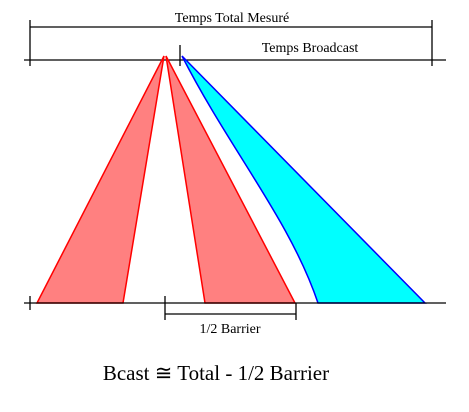 Image resolution: width=469 pixels, height=412 pixels. What do you see at coordinates (231, 43) in the screenshot?
I see `total-time-bracket` at bounding box center [231, 43].